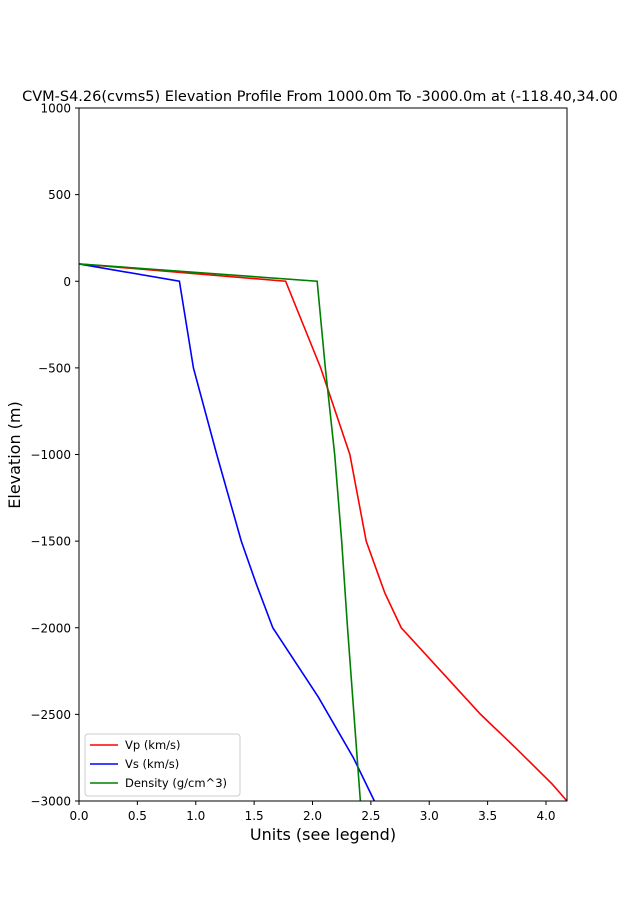  Describe the element at coordinates (176, 783) in the screenshot. I see `legend-label: Density (g/cm^3)` at that location.